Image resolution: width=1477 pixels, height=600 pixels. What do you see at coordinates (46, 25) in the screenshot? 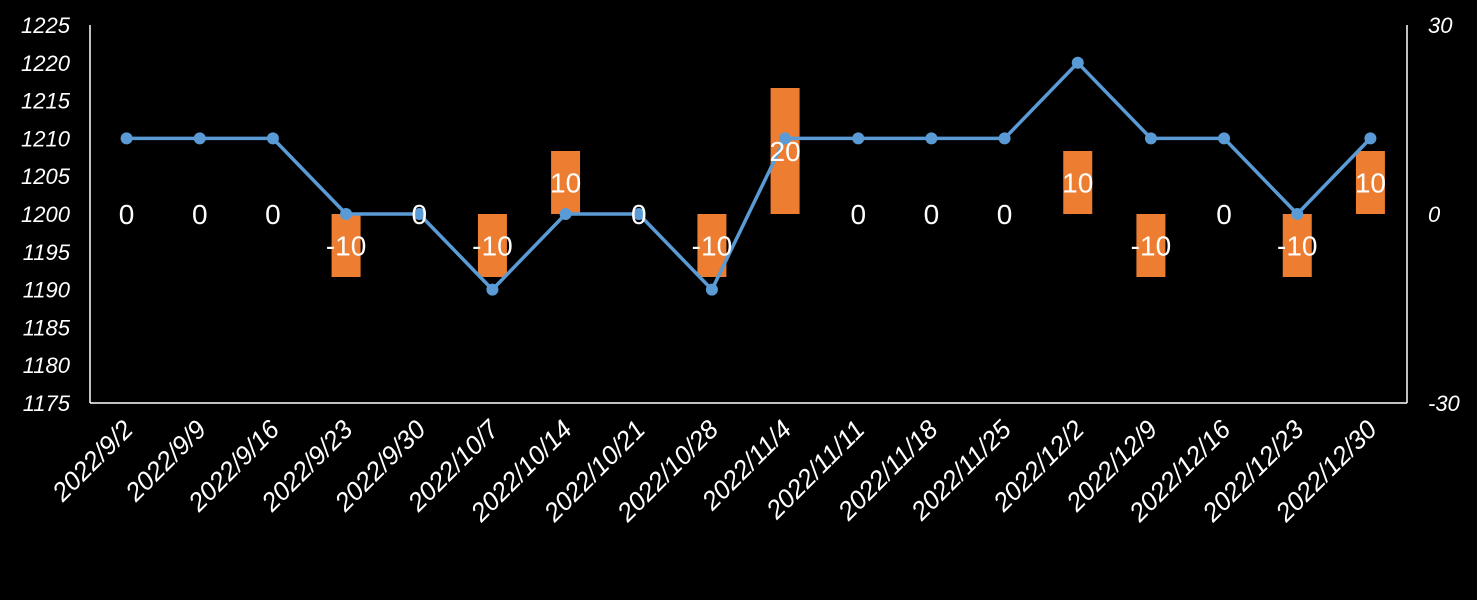
I see `left-axis-tick-label: 1225` at bounding box center [46, 25].